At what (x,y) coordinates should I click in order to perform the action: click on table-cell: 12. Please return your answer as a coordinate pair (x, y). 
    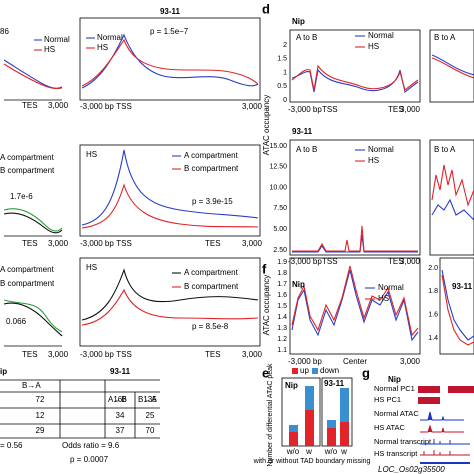
    Looking at the image, I should click on (40, 415).